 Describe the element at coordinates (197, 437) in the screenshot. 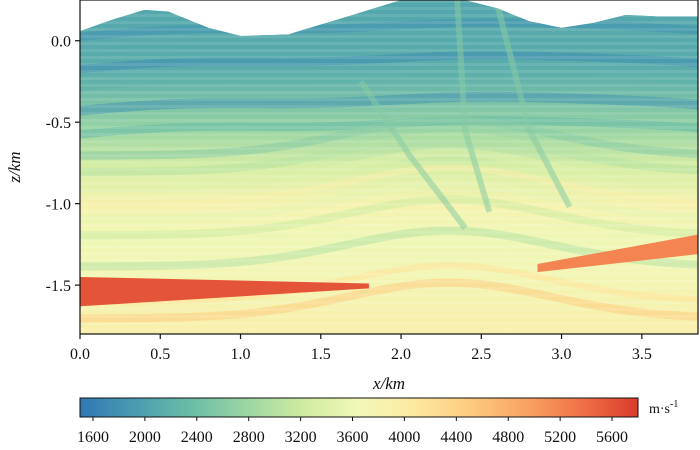

I see `colorbar-tick-label: 2400` at that location.